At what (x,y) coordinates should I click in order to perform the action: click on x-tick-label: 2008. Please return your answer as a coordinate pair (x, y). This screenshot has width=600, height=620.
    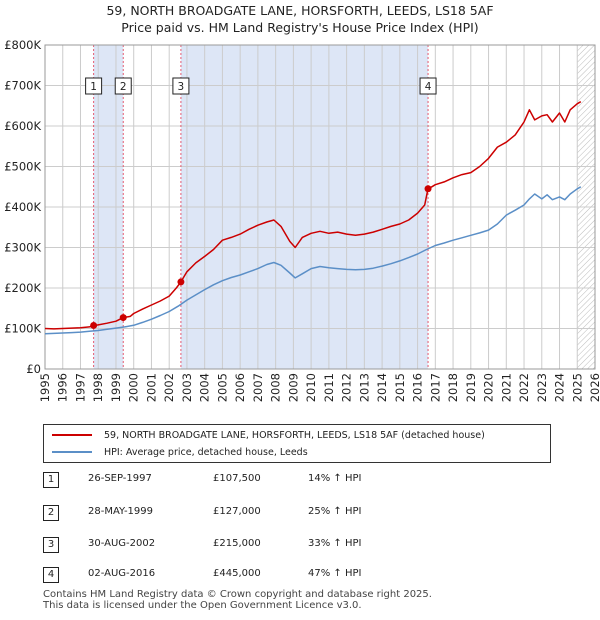
    Looking at the image, I should click on (276, 387).